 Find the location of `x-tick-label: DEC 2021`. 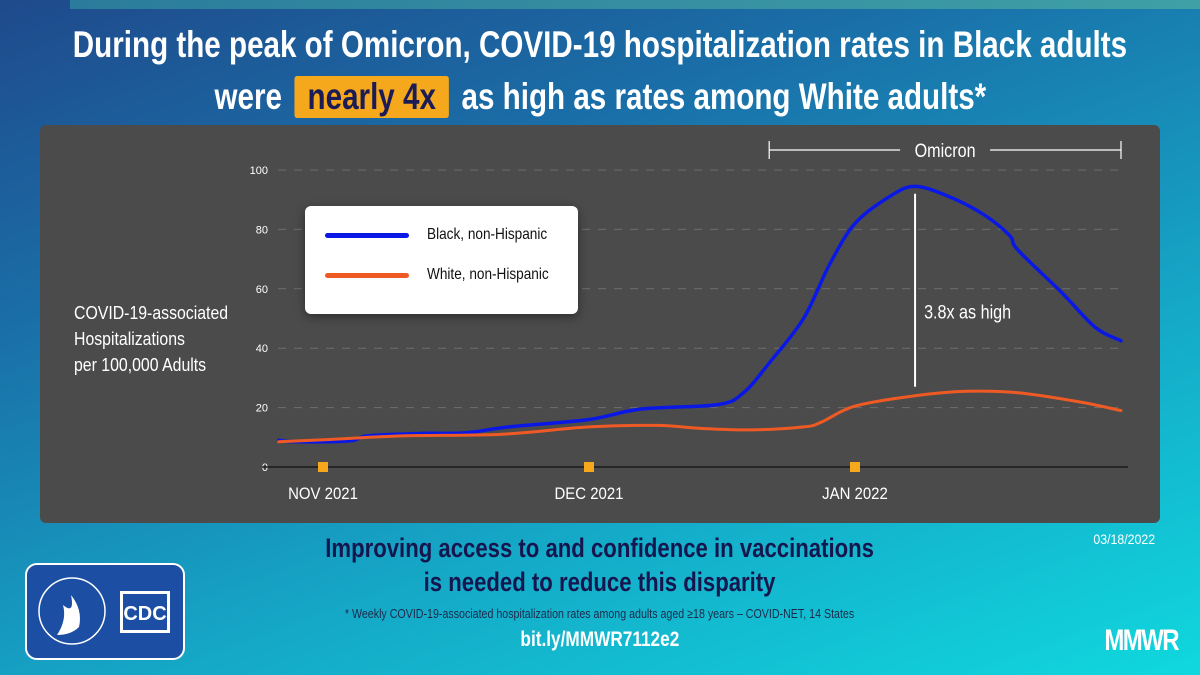

x-tick-label: DEC 2021 is located at coordinates (589, 494).